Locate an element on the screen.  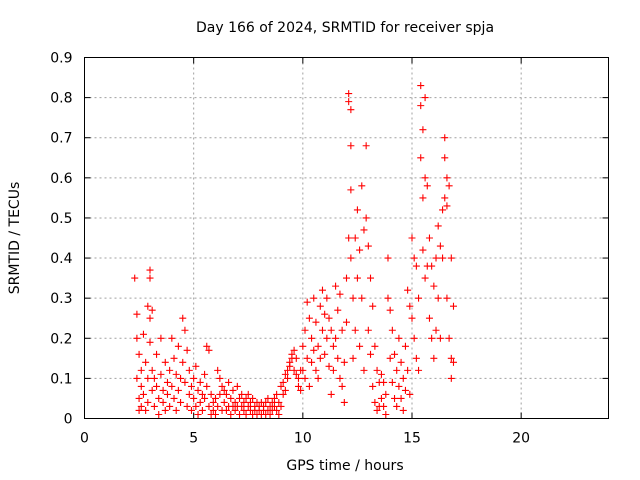
y-tick-label: 0.4 is located at coordinates (61, 259).